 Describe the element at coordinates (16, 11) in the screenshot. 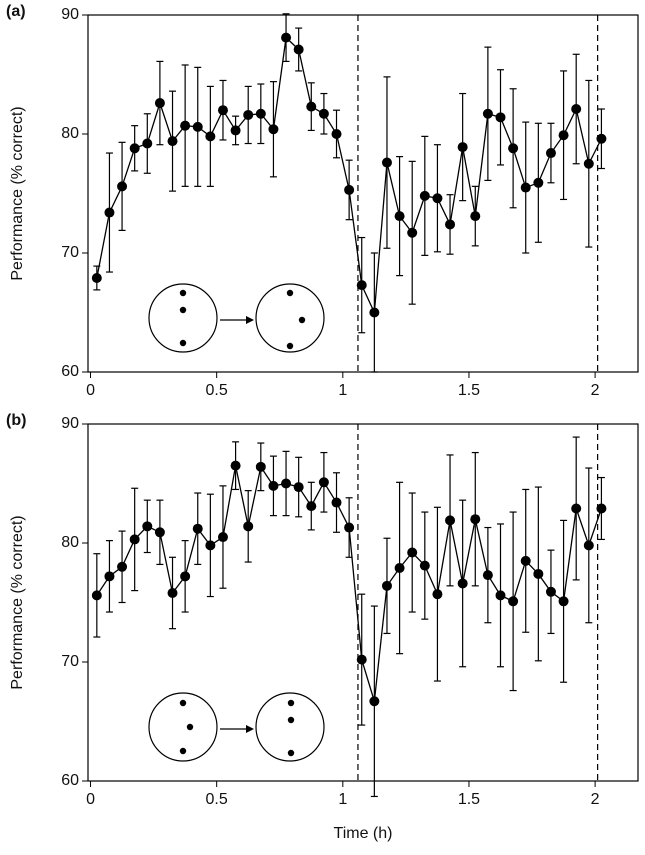

I see `panel-label: (a)` at that location.